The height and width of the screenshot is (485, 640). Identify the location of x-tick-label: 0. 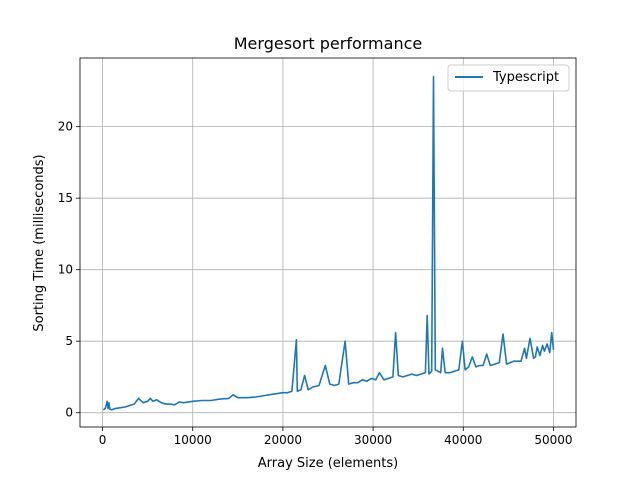
(103, 440).